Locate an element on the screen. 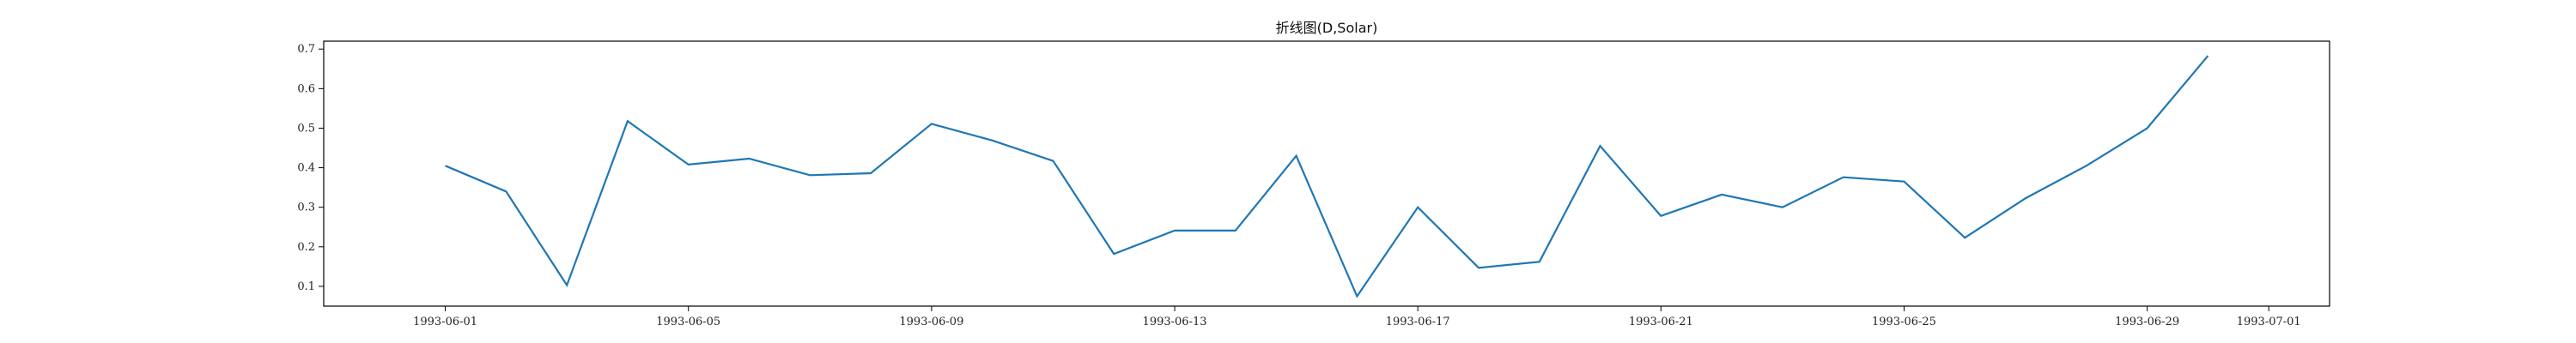 The image size is (2576, 343). x-tick-label: 1993-06-21 is located at coordinates (1661, 322).